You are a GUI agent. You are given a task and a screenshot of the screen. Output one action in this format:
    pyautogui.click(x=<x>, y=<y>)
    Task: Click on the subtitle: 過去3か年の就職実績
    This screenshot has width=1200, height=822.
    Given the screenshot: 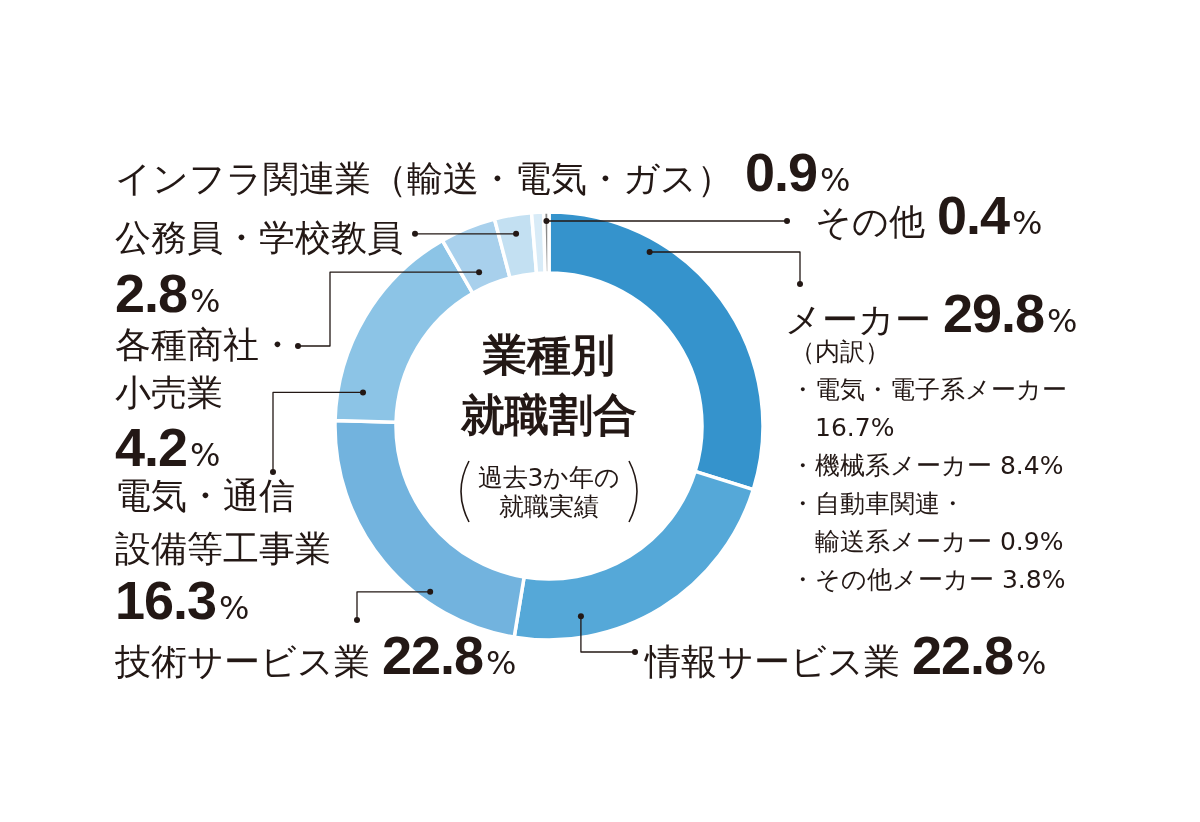 What is the action you would take?
    pyautogui.click(x=549, y=492)
    